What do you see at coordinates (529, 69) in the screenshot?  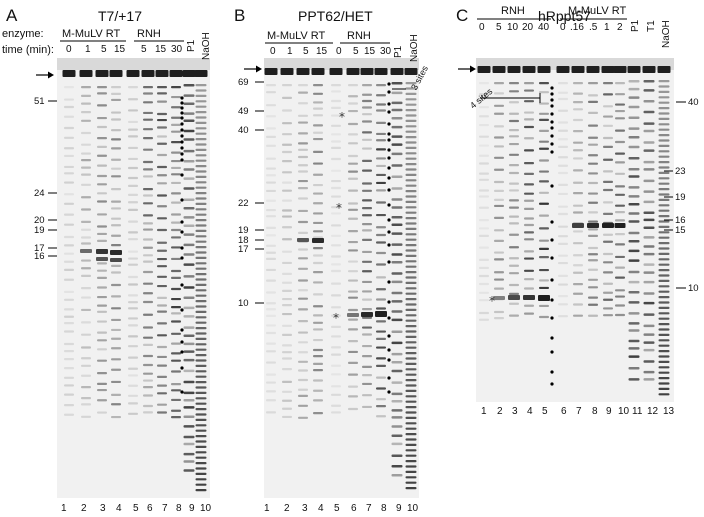 I see `panel-c-full-length-band` at bounding box center [529, 69].